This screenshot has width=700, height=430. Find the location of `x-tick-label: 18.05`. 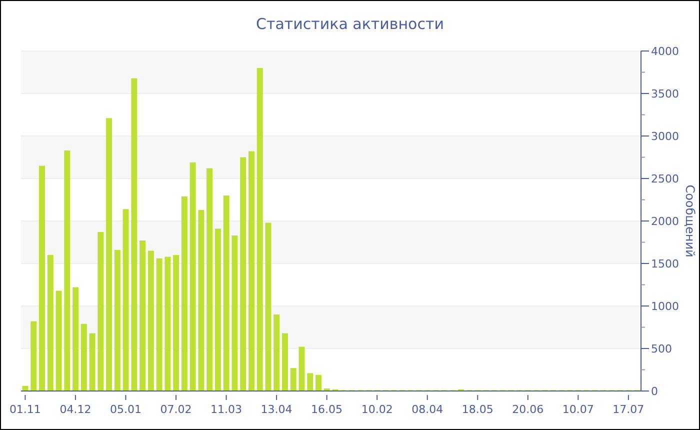

x-tick-label: 18.05 is located at coordinates (478, 409).